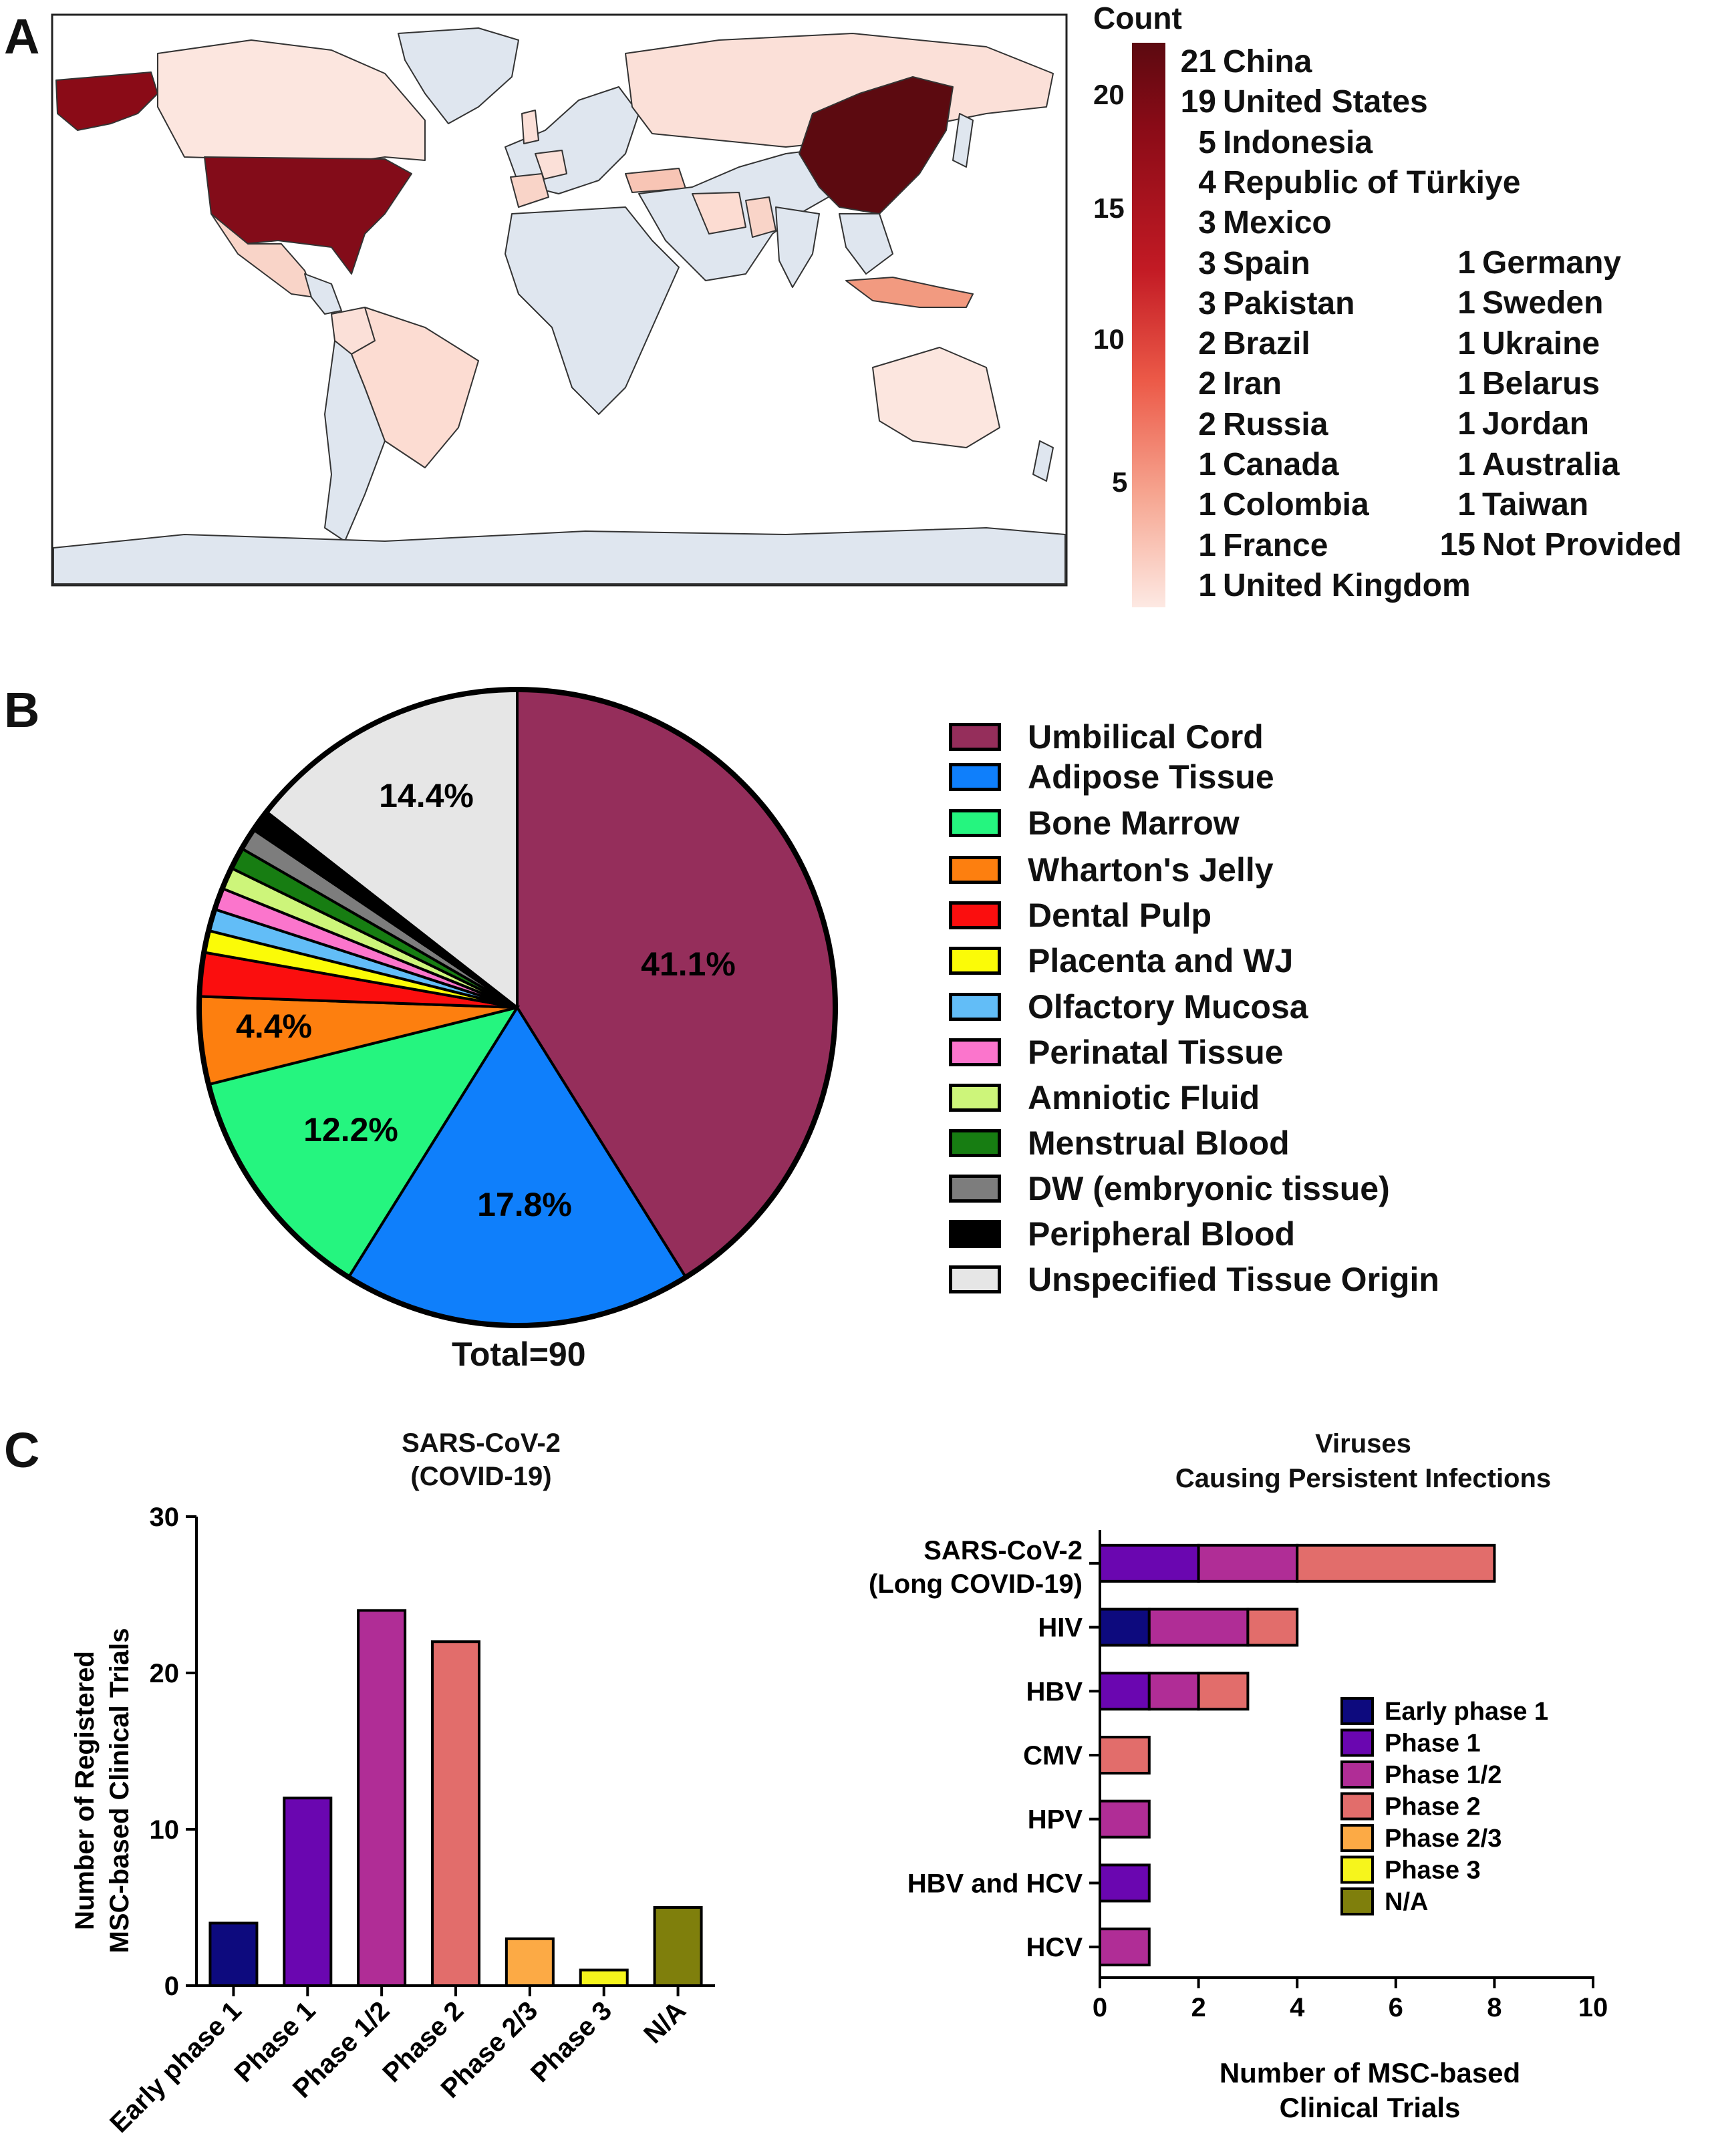 This screenshot has width=1710, height=2156. Describe the element at coordinates (571, 2042) in the screenshot. I see `bar-left-xtick-label: Phase 3` at that location.